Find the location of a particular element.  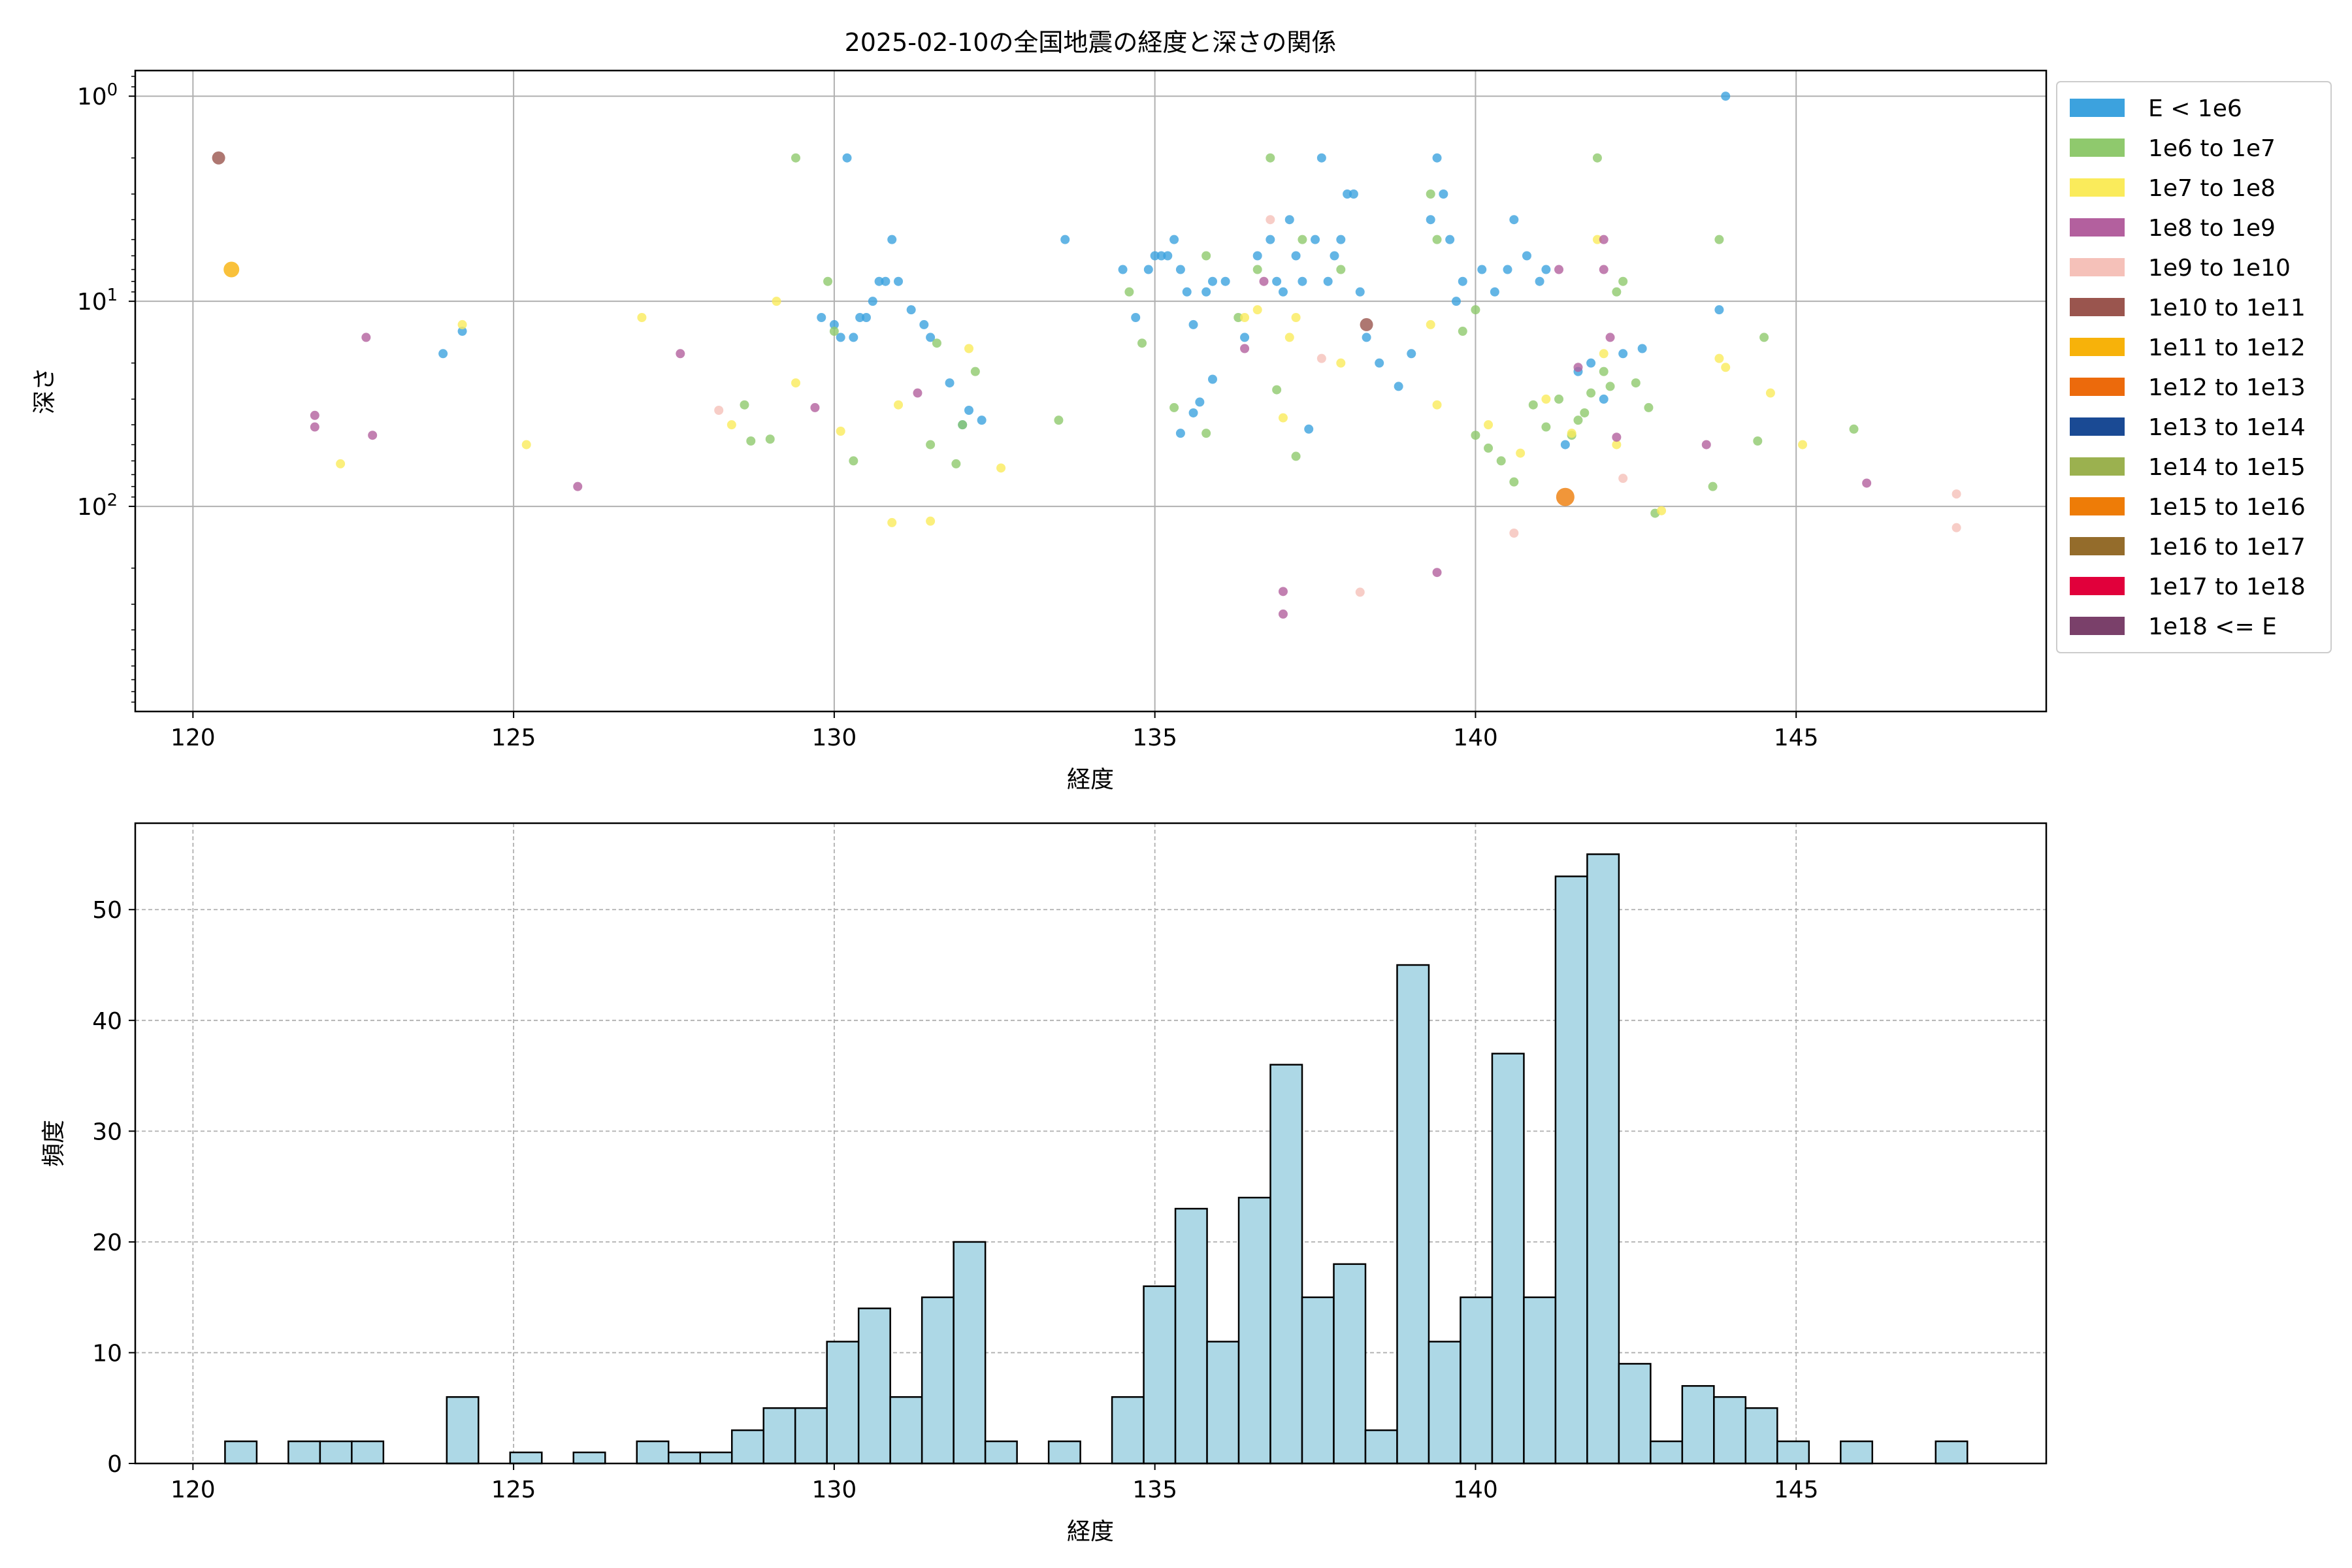

scatter-x-tick-label: 120 is located at coordinates (193, 738).